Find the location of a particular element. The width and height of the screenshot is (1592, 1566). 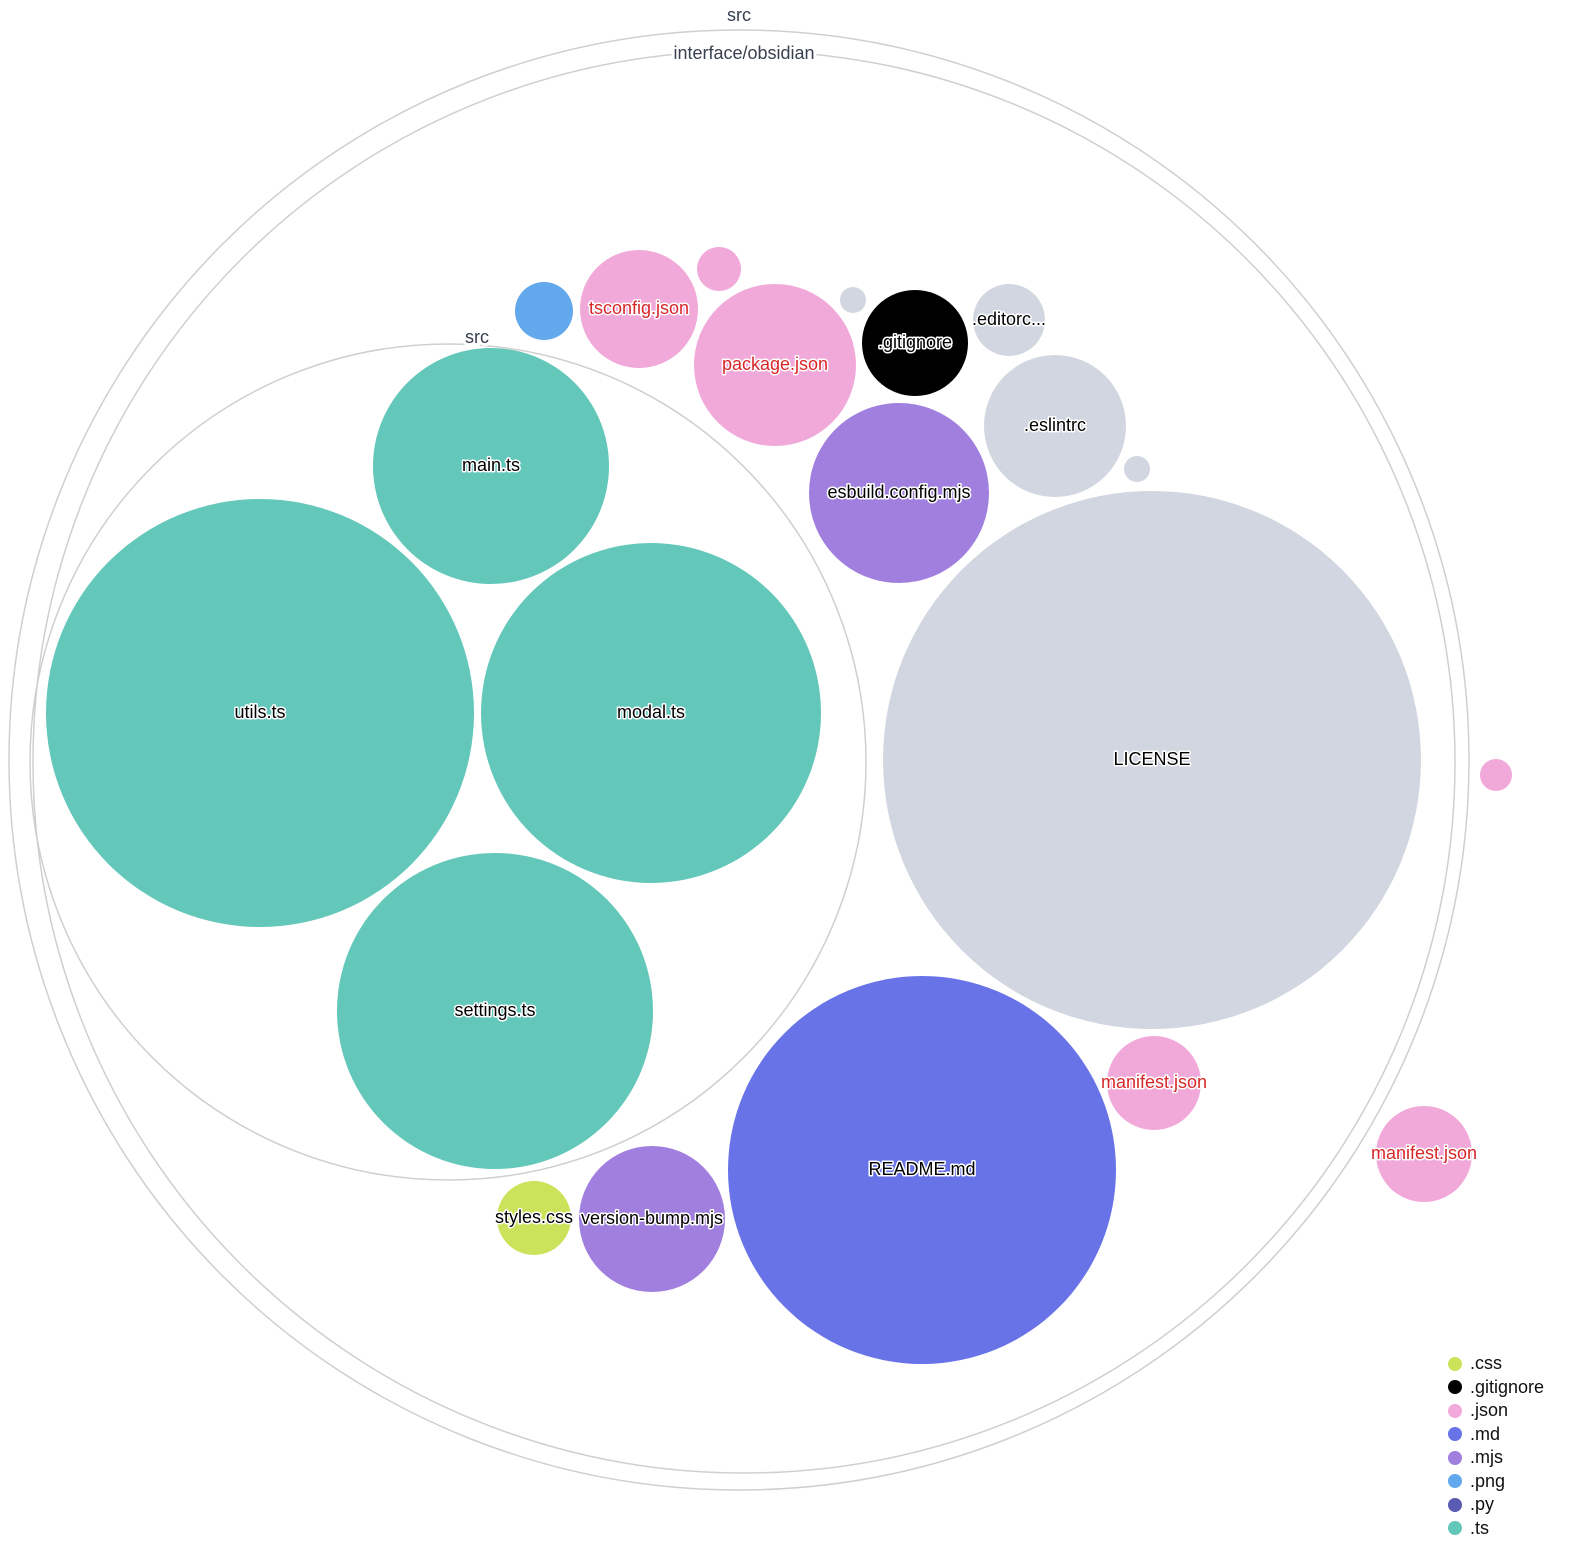

file-node: settings.ts is located at coordinates (495, 1011).